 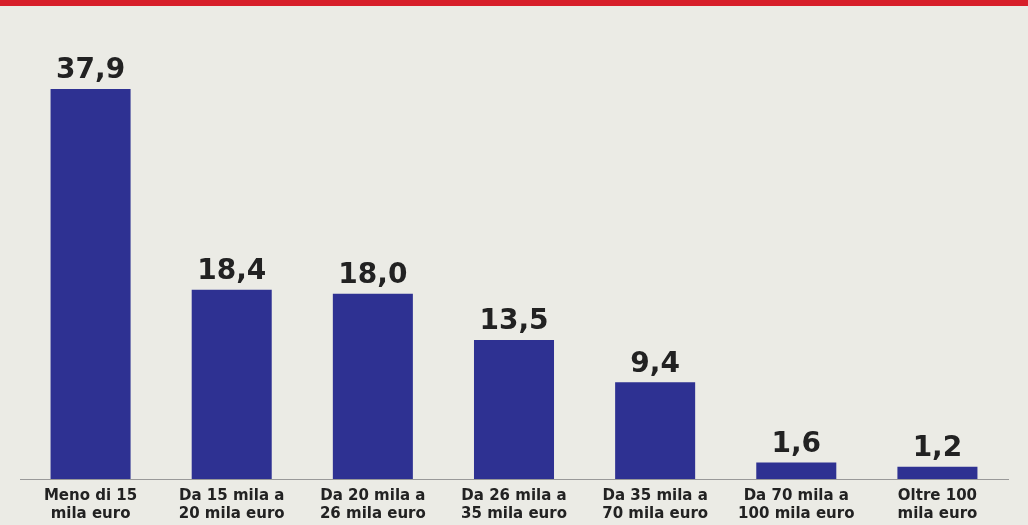 I want to click on x-tick-label: Da 15 mila a 20 mila euro, so click(x=231, y=503).